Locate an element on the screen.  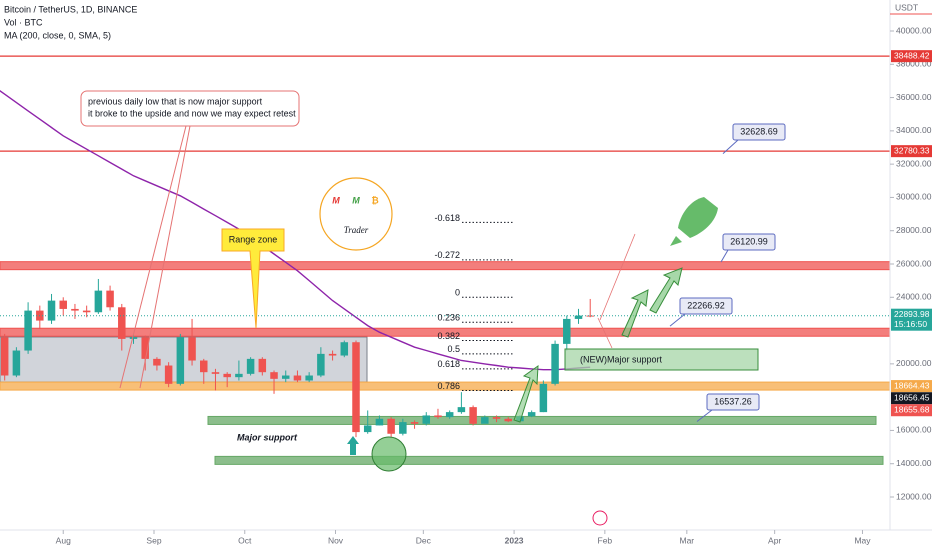
y-tick-label: 24000.00 is located at coordinates (914, 297).